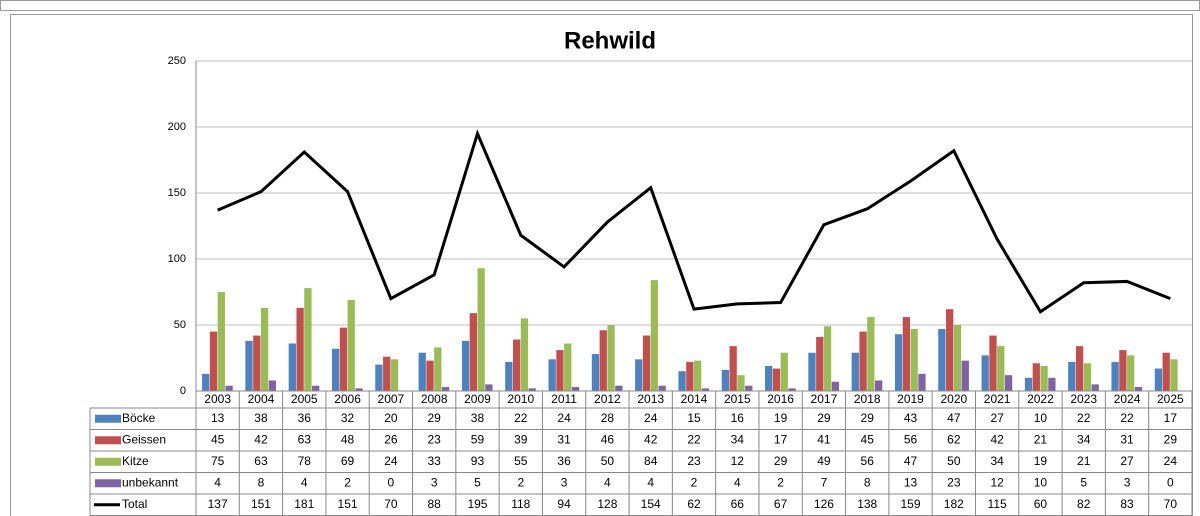 The height and width of the screenshot is (516, 1200). Describe the element at coordinates (1170, 482) in the screenshot. I see `table-value: 0` at that location.